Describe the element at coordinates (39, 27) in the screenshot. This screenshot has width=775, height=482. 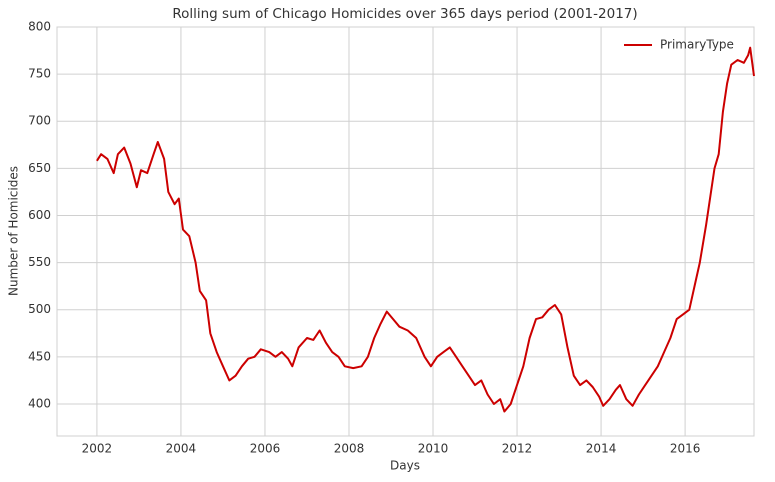
I see `y-tick-label: 800` at that location.